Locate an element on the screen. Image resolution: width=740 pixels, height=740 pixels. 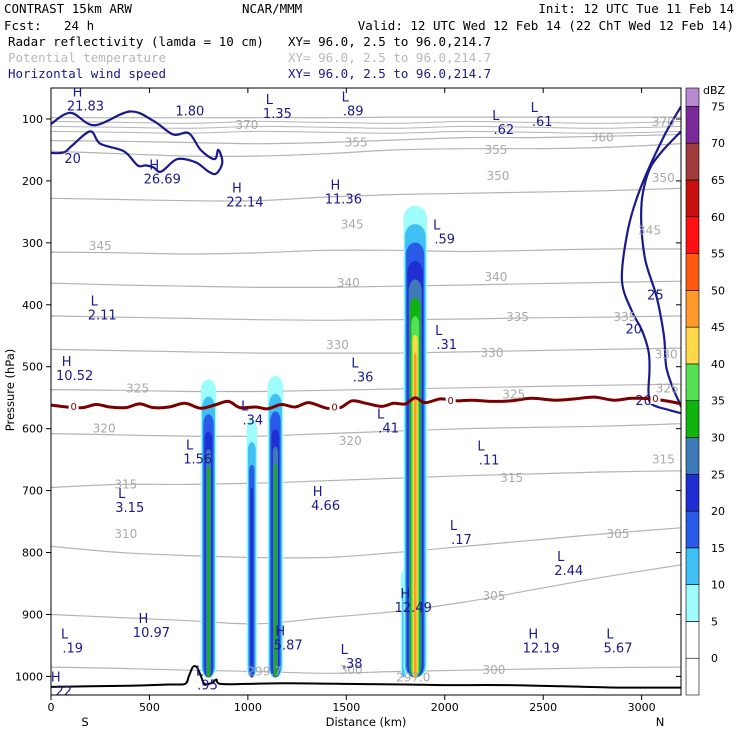
hl-value: 2.44 is located at coordinates (568, 571).